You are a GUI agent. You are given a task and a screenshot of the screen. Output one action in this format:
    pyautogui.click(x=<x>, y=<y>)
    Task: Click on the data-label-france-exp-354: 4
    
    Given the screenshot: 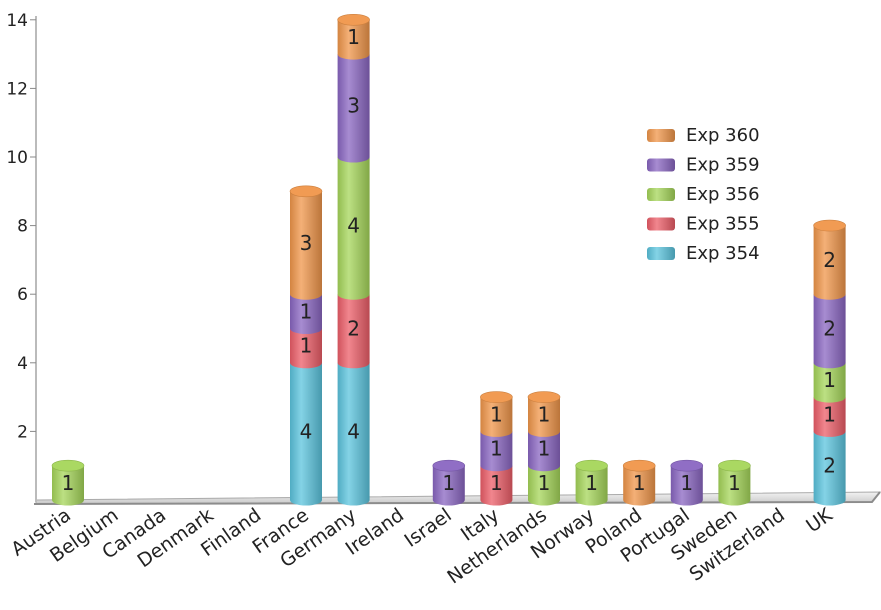 What is the action you would take?
    pyautogui.click(x=306, y=431)
    